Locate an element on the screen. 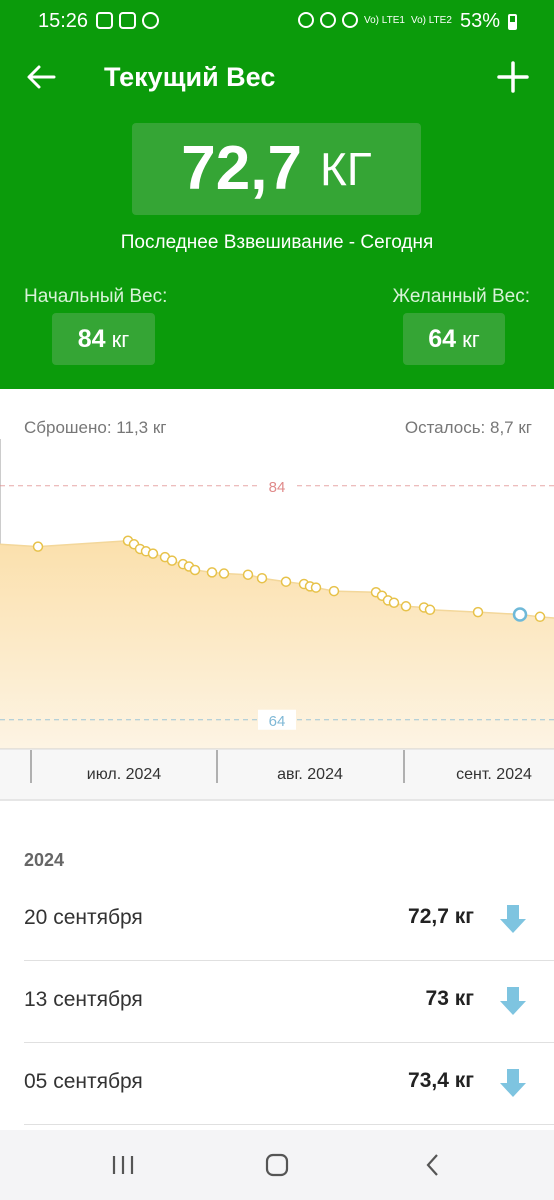  add-icon is located at coordinates (513, 77).